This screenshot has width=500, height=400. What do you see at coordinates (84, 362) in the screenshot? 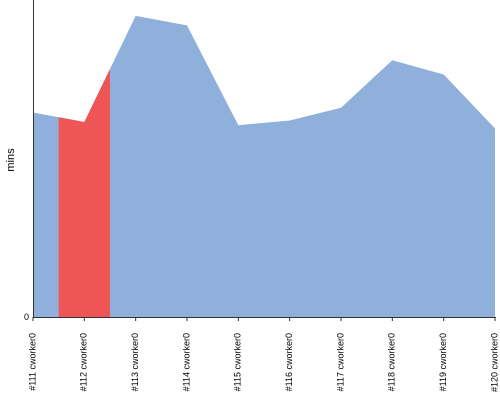
I see `x-tick-label: #112 cworker0` at bounding box center [84, 362].